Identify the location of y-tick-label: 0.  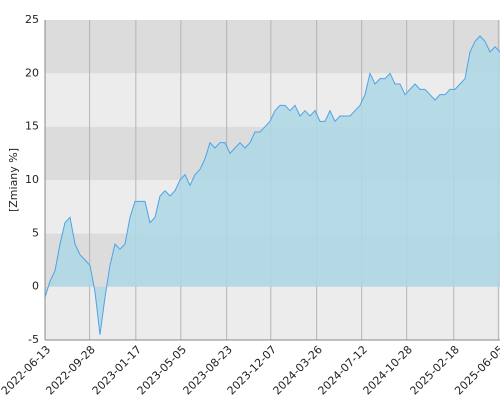
(35, 286).